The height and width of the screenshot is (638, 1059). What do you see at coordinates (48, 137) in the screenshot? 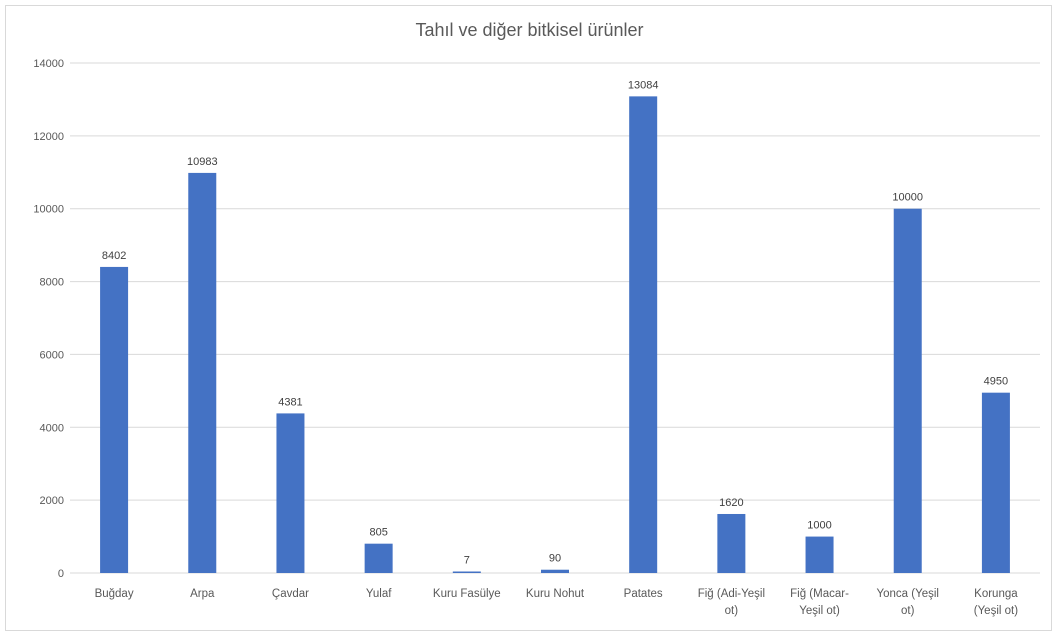
I see `y-tick-label: 12000` at bounding box center [48, 137].